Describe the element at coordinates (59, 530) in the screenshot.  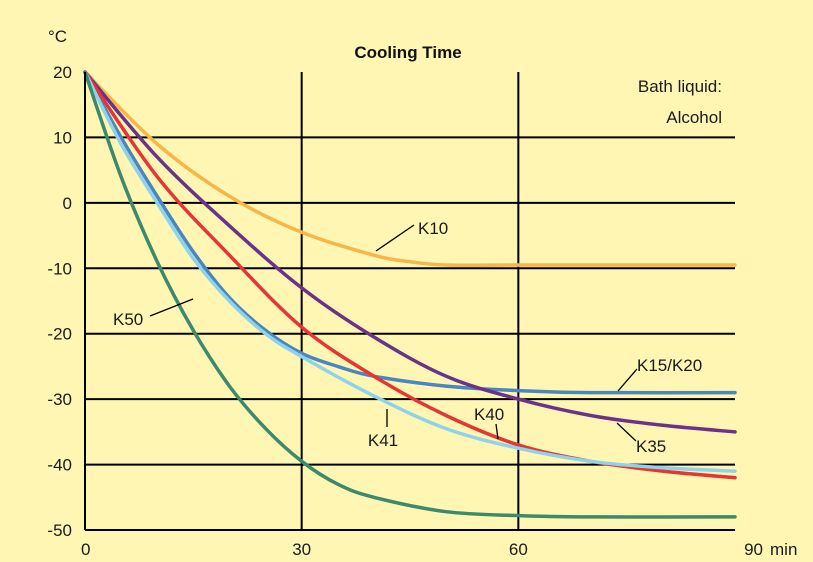
I see `y-tick-label-50: -50` at that location.